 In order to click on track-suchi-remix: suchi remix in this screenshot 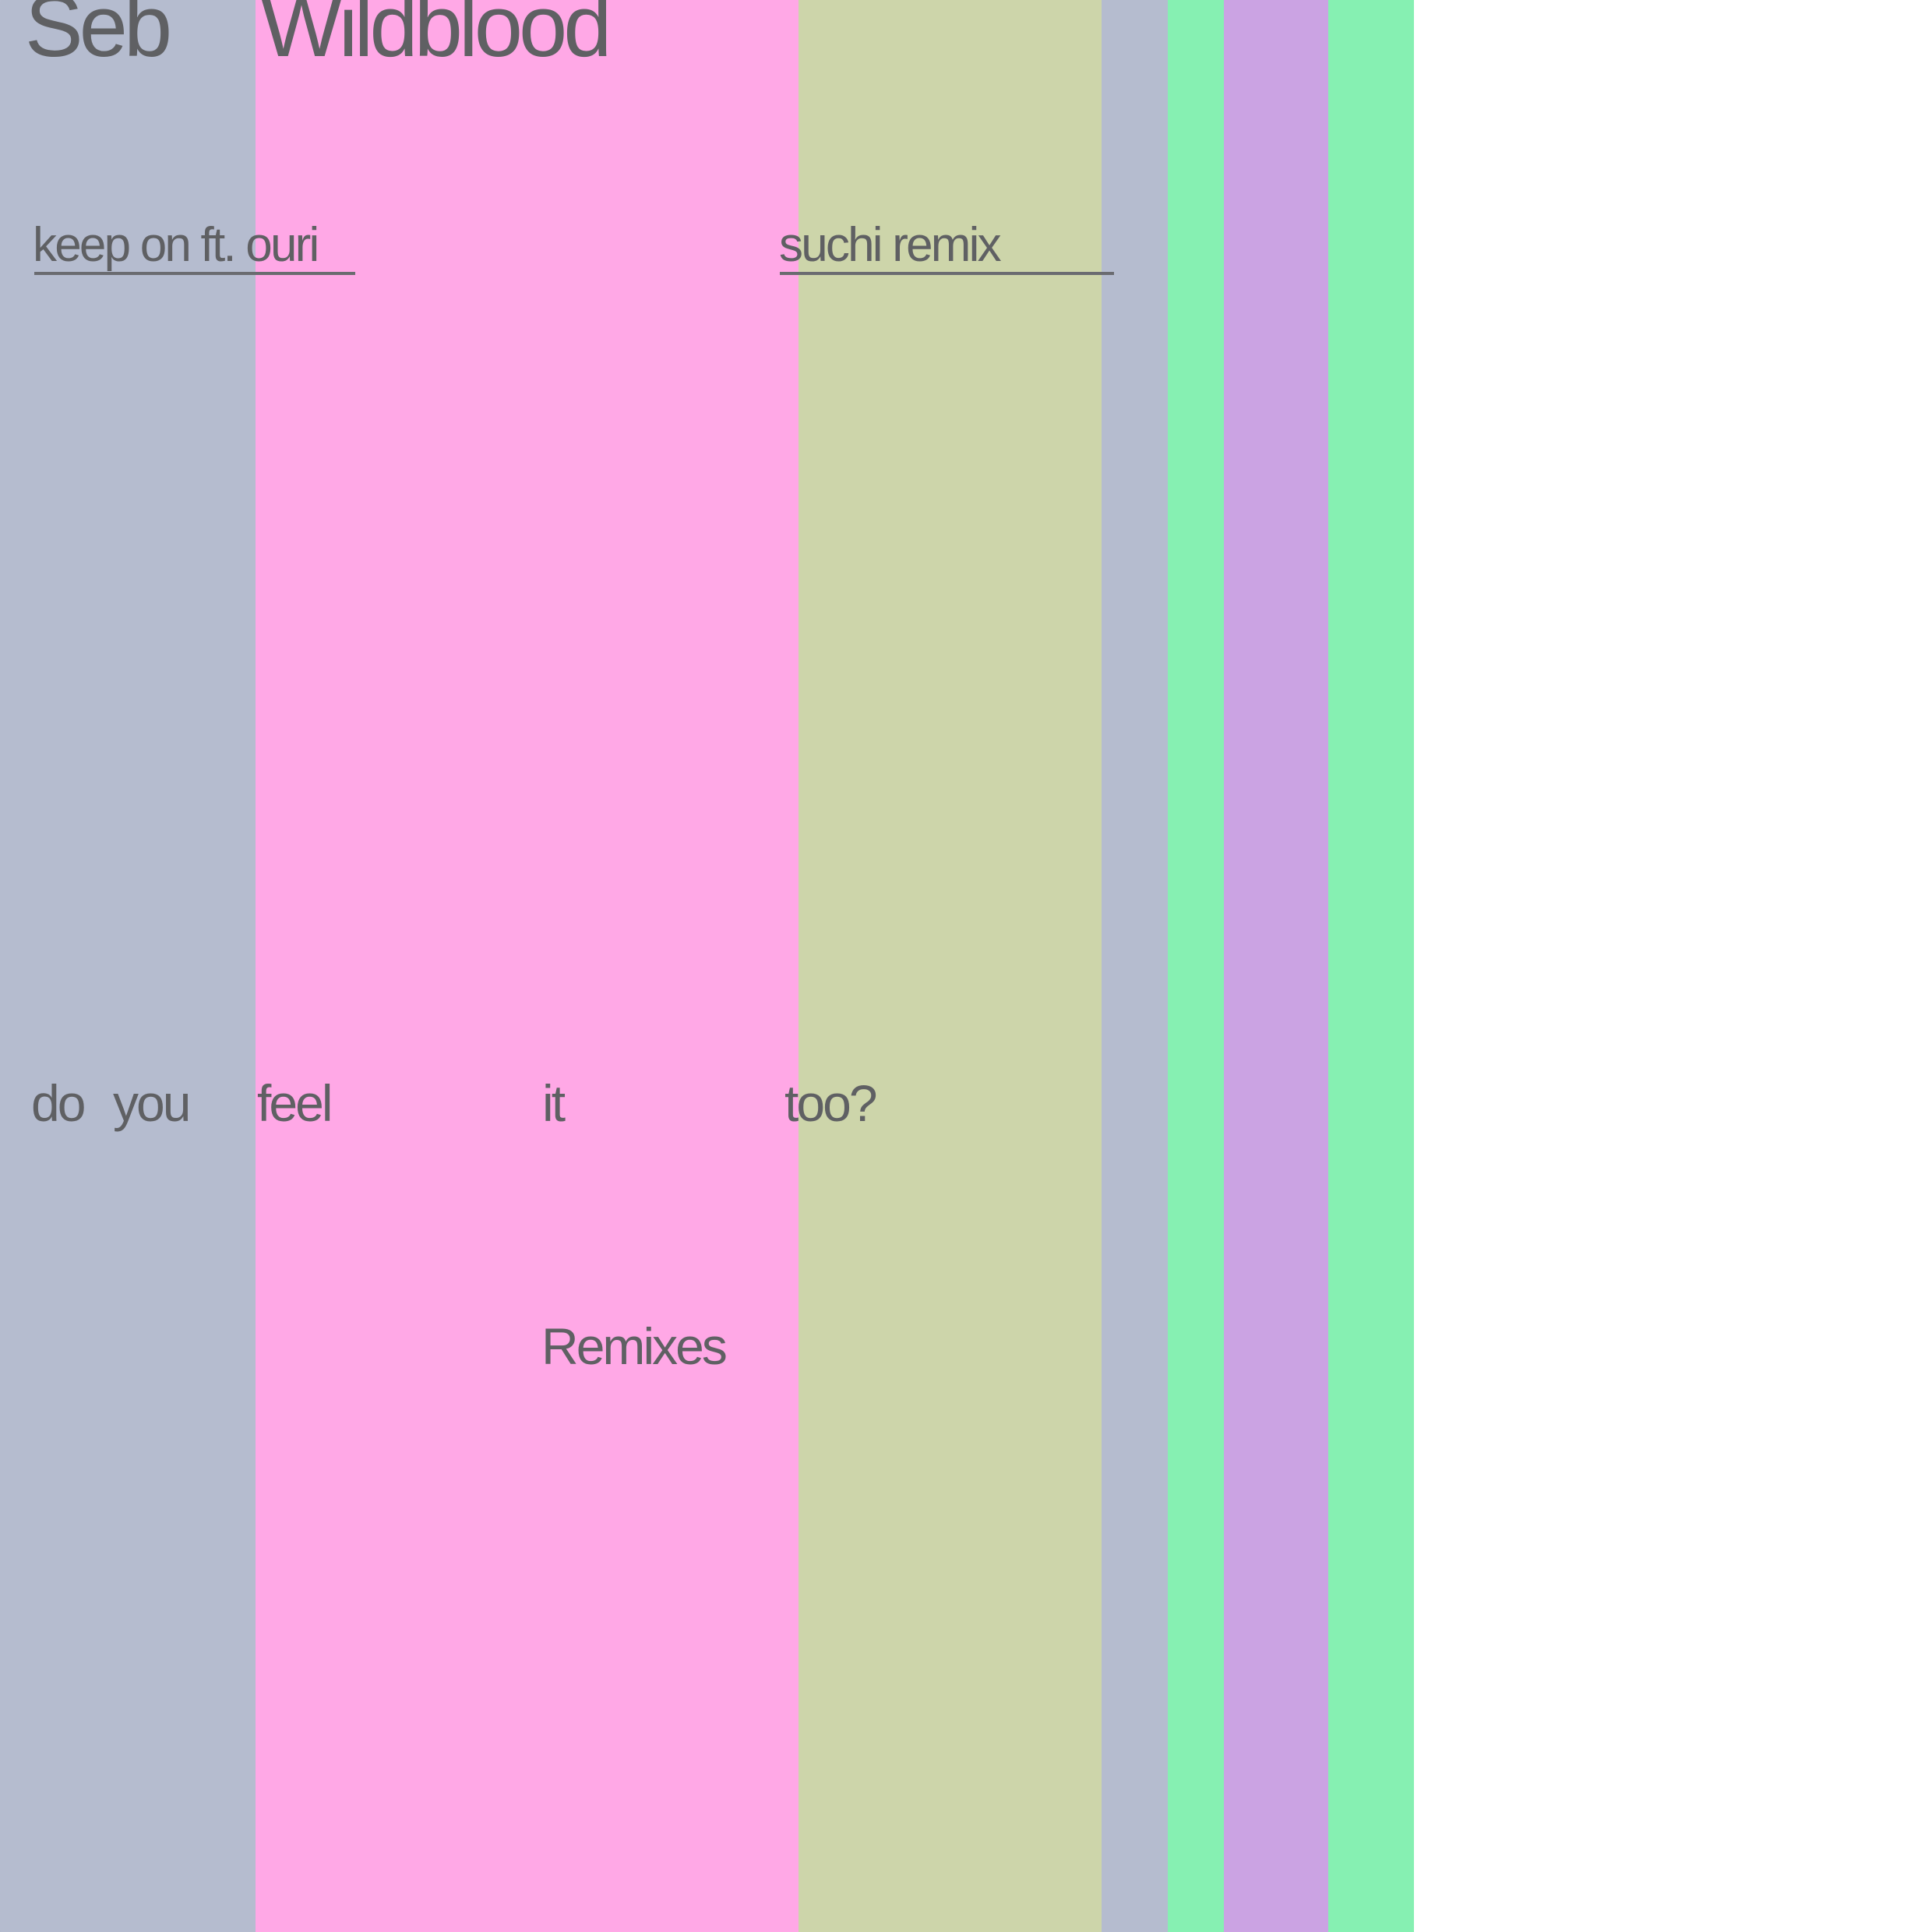, I will do `click(890, 245)`.